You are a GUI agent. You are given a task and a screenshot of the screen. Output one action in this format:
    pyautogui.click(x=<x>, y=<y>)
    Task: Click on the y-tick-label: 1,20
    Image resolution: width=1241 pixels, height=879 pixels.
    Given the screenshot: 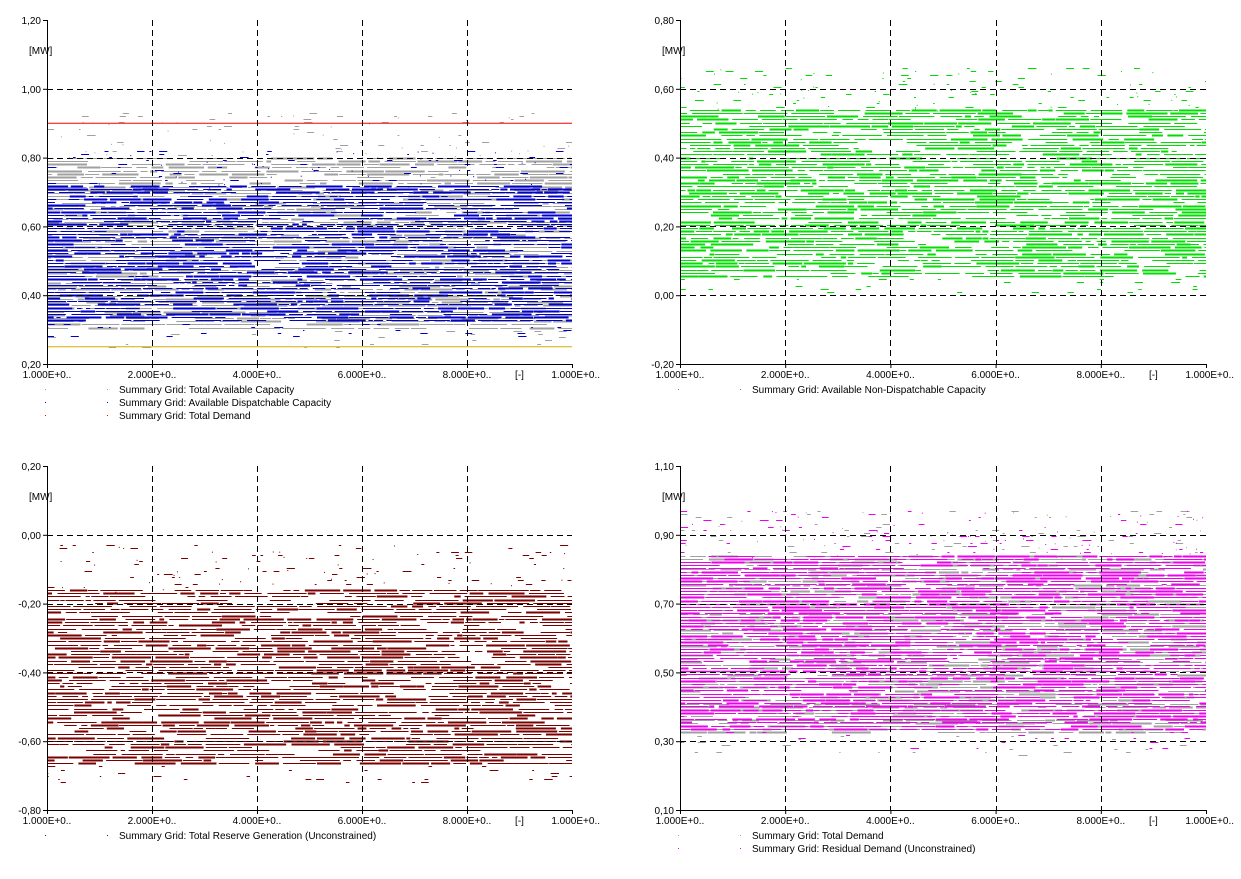 What is the action you would take?
    pyautogui.click(x=32, y=21)
    